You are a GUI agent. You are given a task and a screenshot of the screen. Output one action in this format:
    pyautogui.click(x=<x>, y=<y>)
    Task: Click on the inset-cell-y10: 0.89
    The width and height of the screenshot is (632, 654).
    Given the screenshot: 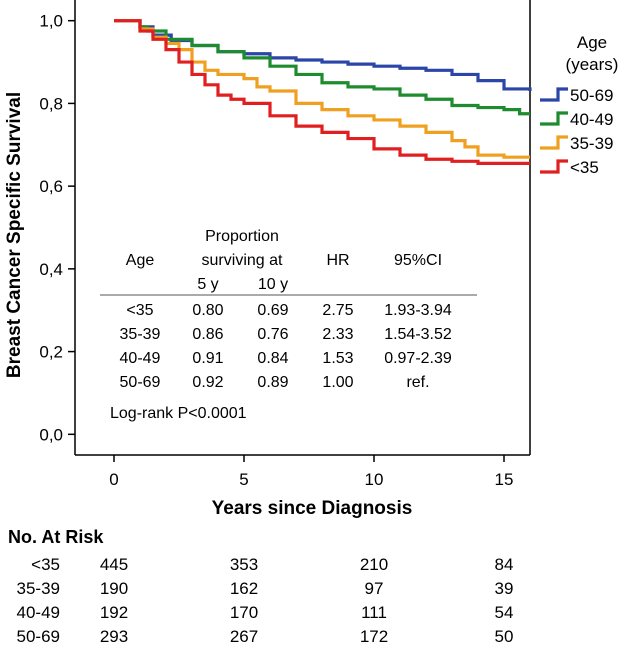 What is the action you would take?
    pyautogui.click(x=272, y=382)
    